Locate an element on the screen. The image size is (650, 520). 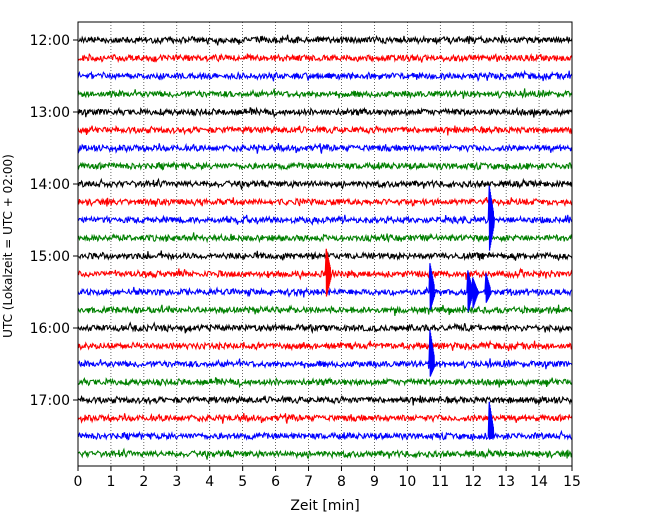
x-tick-label: 3 is located at coordinates (176, 482).